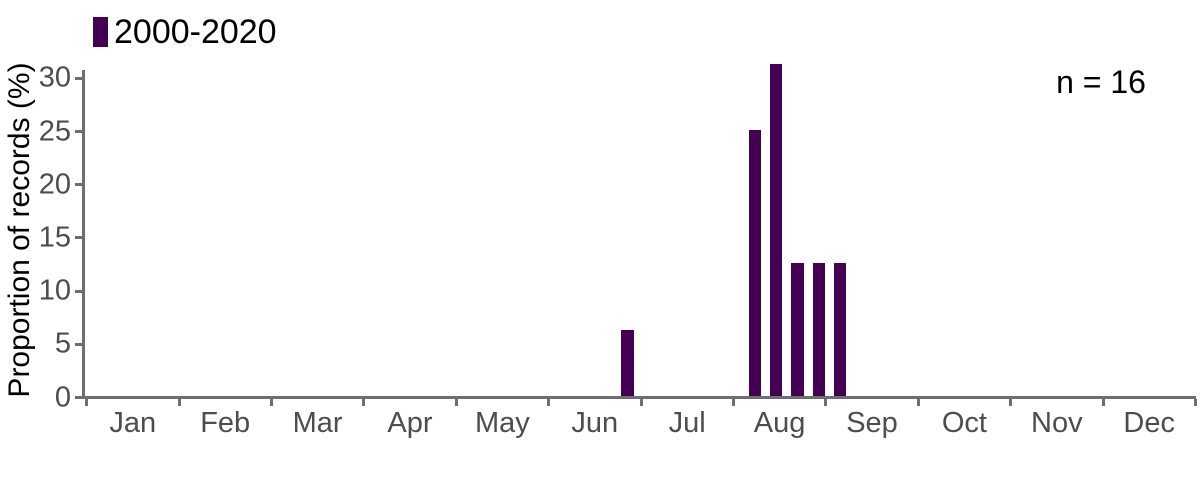 Image resolution: width=1200 pixels, height=480 pixels. Describe the element at coordinates (133, 423) in the screenshot. I see `x-tick-label: Jan` at that location.